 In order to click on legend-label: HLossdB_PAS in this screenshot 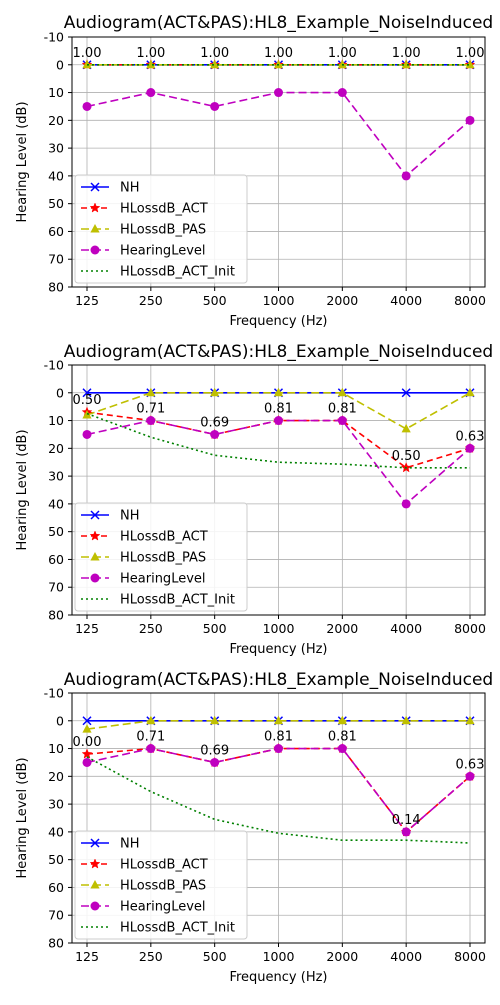, I will do `click(163, 558)`.